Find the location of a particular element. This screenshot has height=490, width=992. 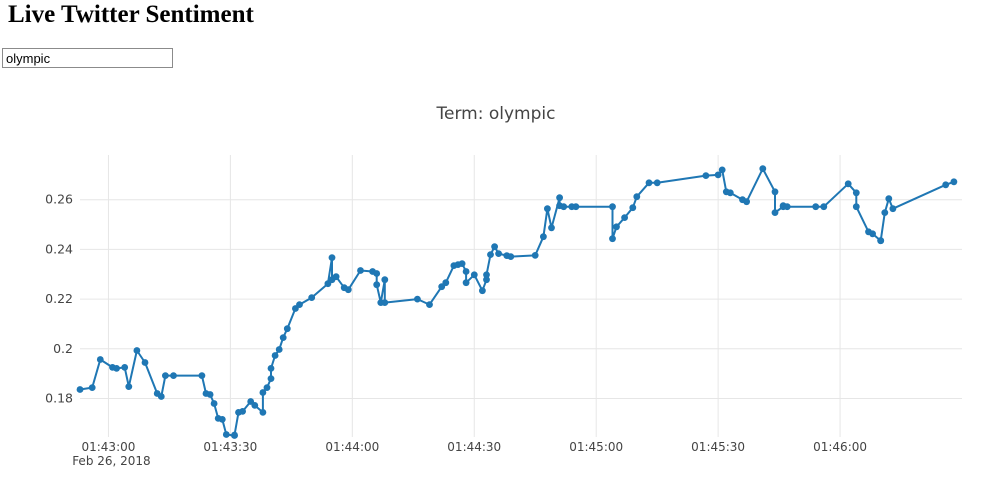

y-tick-label: 0.26 is located at coordinates (59, 199).